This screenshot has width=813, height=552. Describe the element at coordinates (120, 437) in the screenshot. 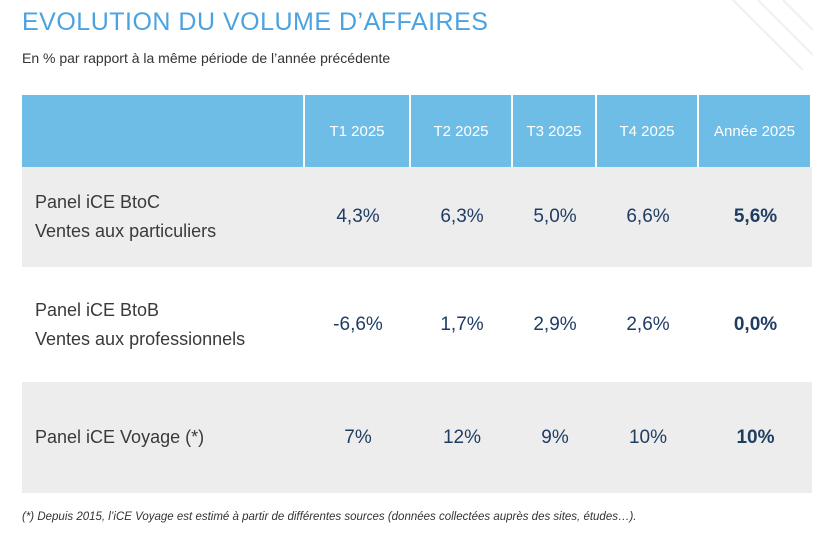

I see `row-label-line1: Panel iCE Voyage (*)` at that location.